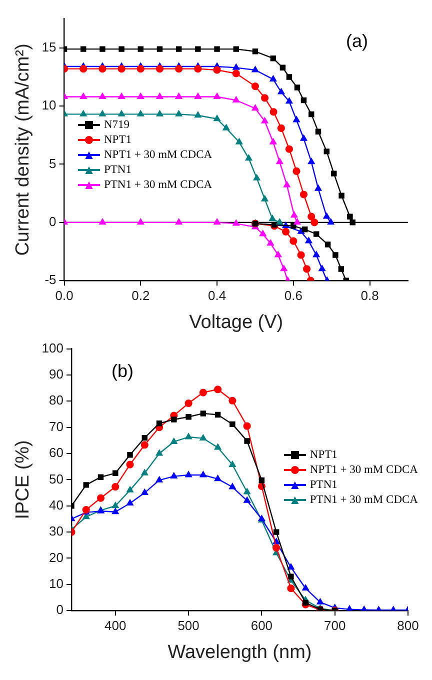  I want to click on x-tick-label: 0.2, so click(141, 295).